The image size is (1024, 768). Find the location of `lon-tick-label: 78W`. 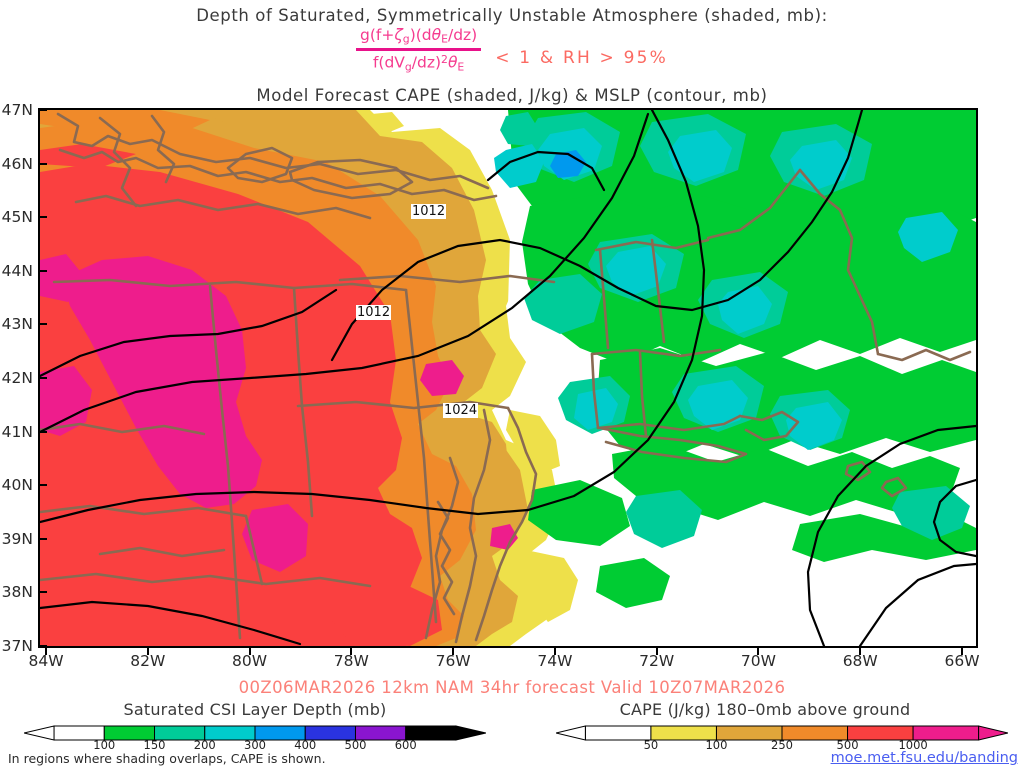

lon-tick-label: 78W is located at coordinates (351, 661).